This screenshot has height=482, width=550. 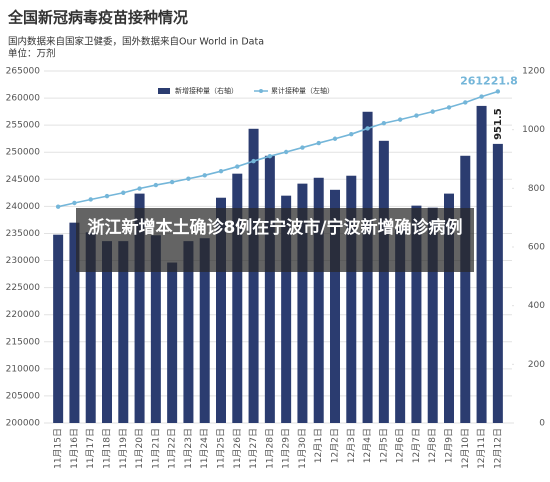 I want to click on y2-tick-label: 0, so click(x=542, y=424).